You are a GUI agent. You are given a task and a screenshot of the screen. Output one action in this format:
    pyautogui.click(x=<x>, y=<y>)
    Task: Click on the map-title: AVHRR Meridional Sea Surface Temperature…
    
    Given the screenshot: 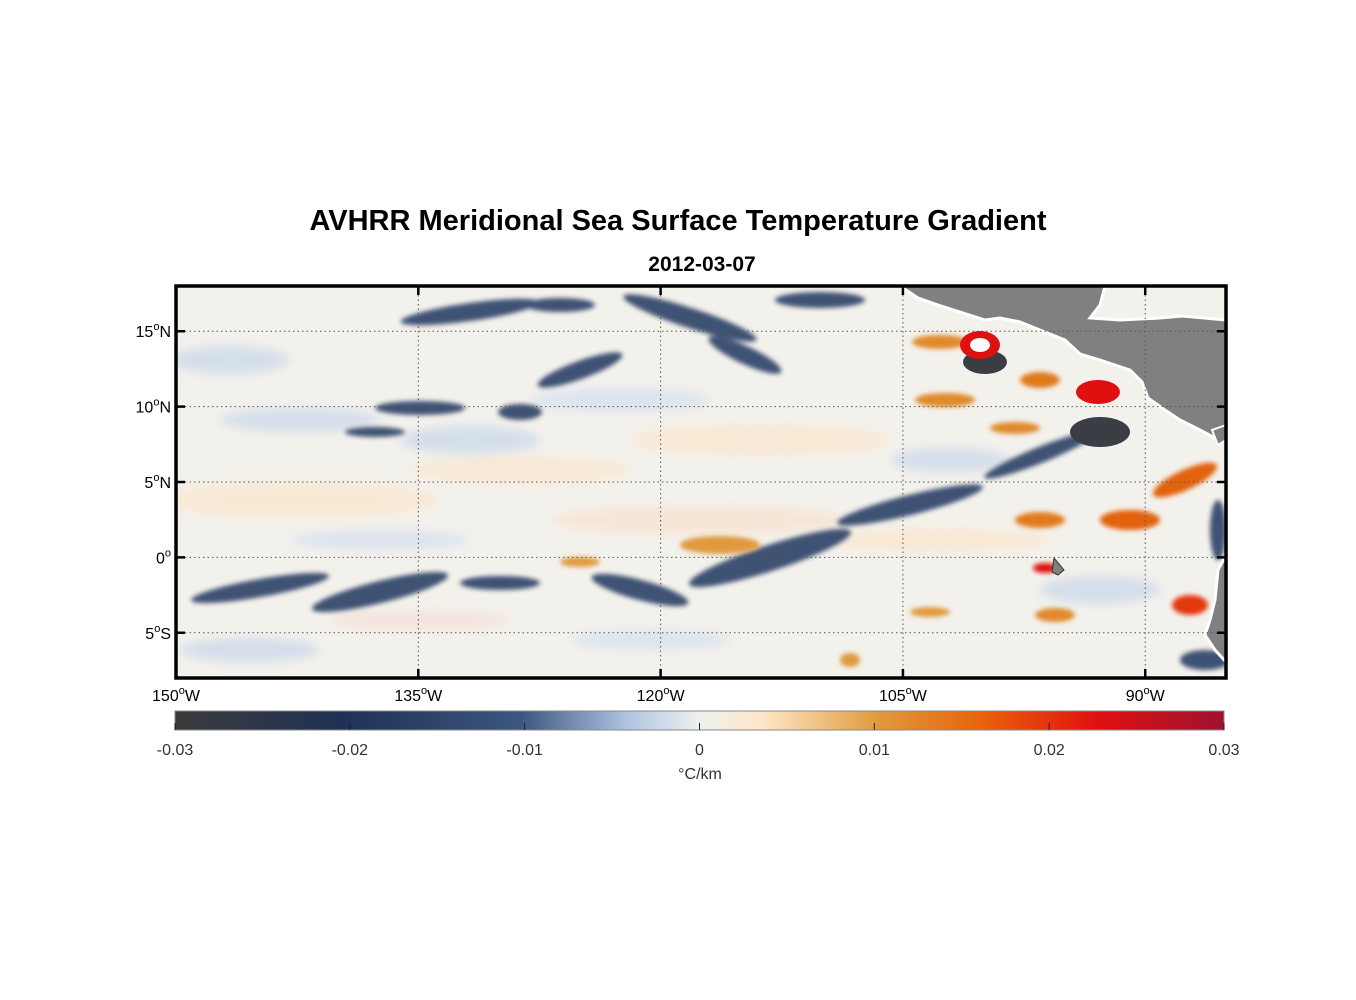 What is the action you would take?
    pyautogui.click(x=678, y=221)
    